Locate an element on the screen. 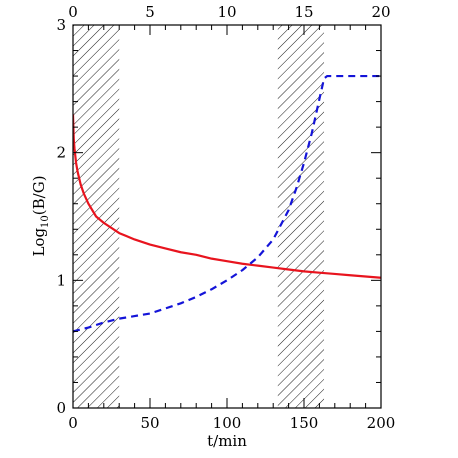  x-tick-label: 200 is located at coordinates (381, 423).